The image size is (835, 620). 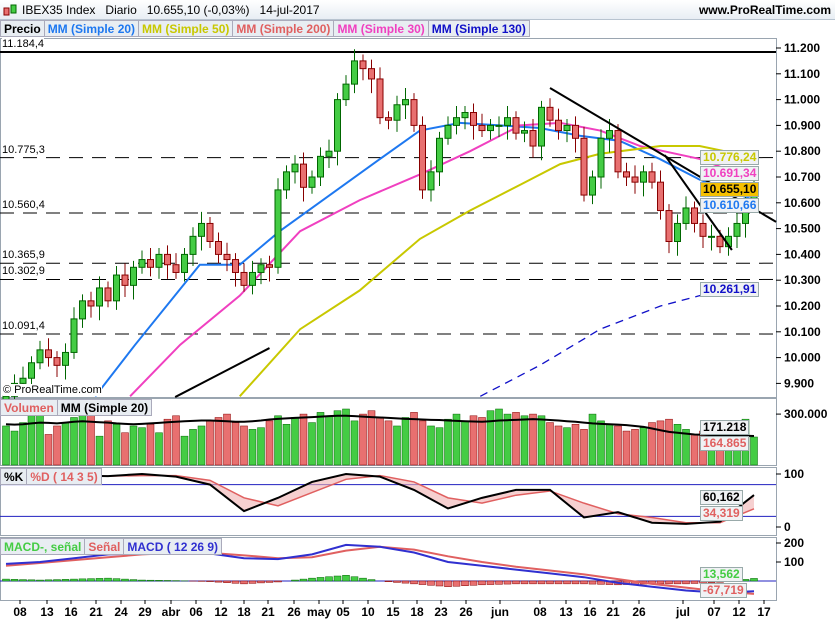 What do you see at coordinates (186, 28) in the screenshot?
I see `legend-ma50: MM (Simple 50)` at bounding box center [186, 28].